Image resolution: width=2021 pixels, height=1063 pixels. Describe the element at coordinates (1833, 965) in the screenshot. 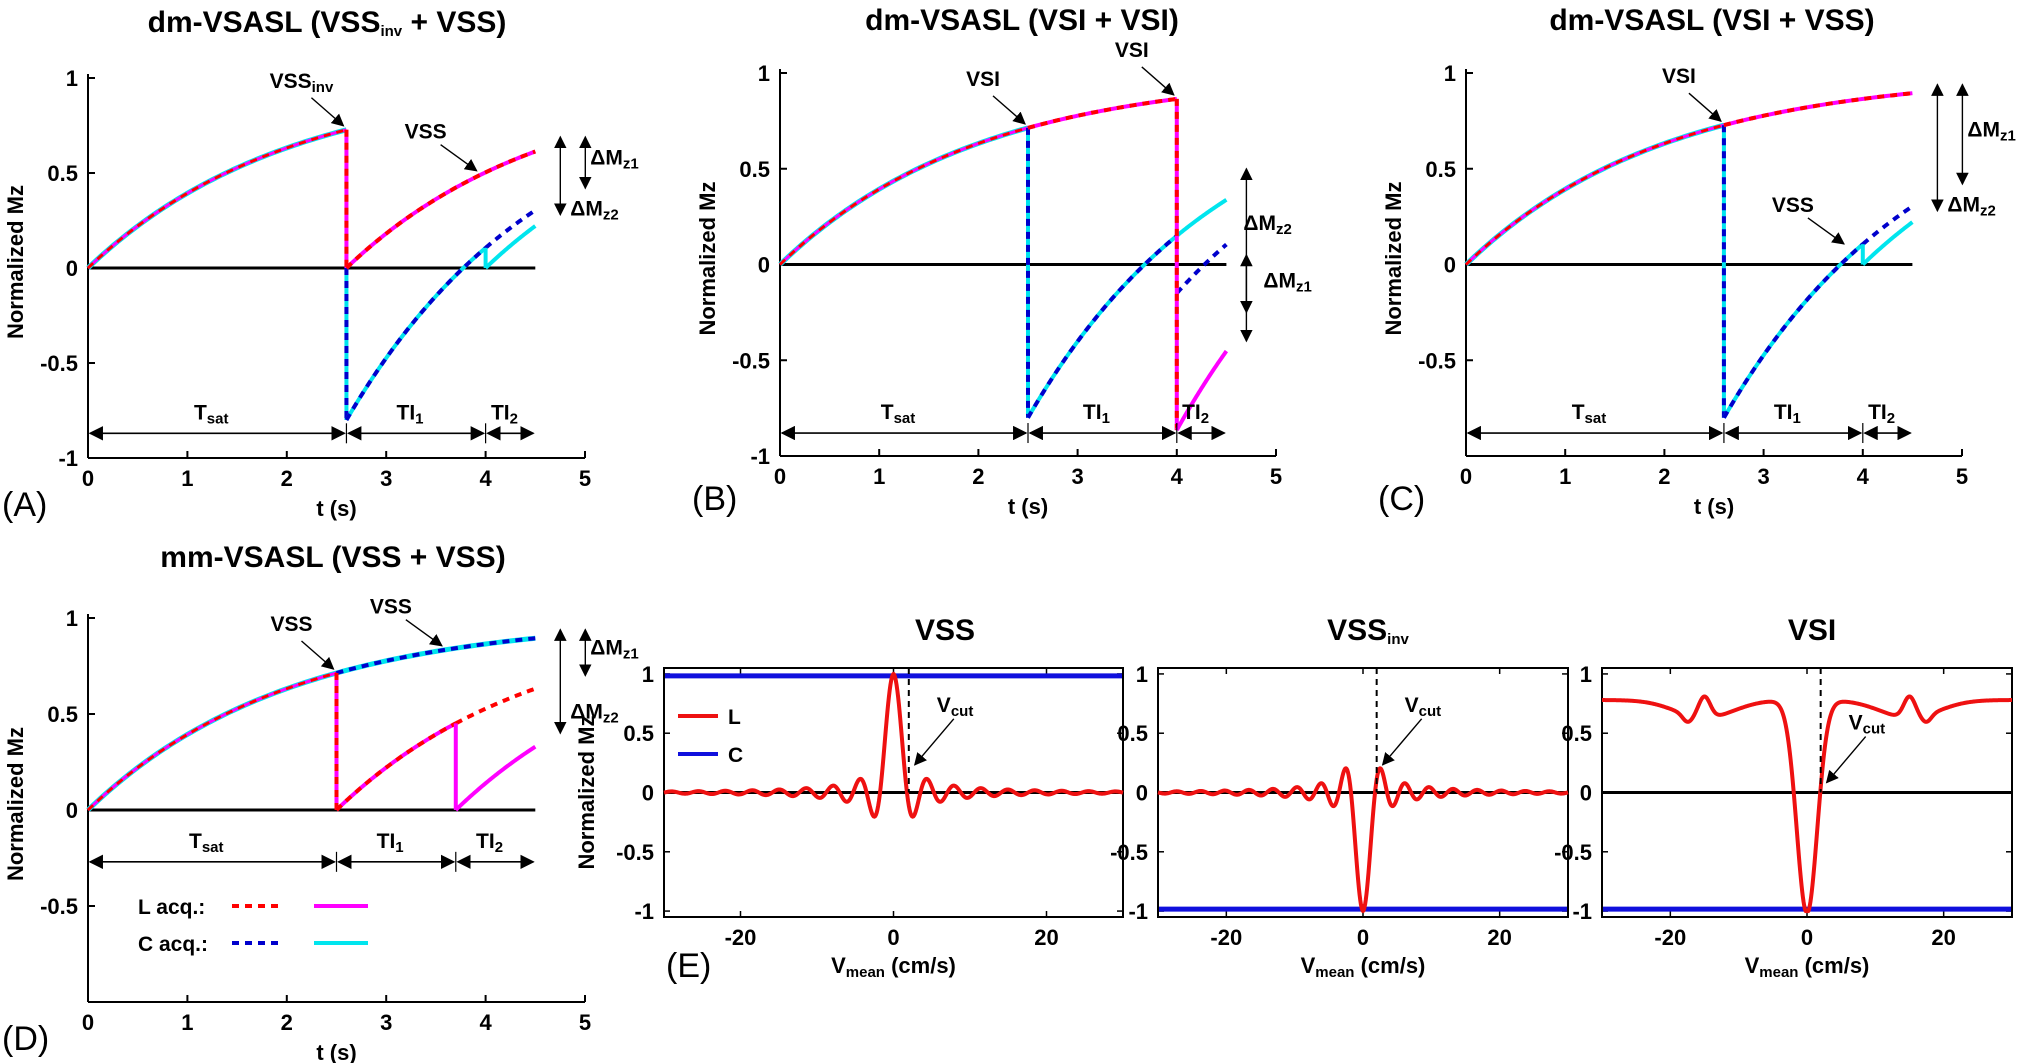

I see `x-axis-label-end: (cm/s)` at that location.